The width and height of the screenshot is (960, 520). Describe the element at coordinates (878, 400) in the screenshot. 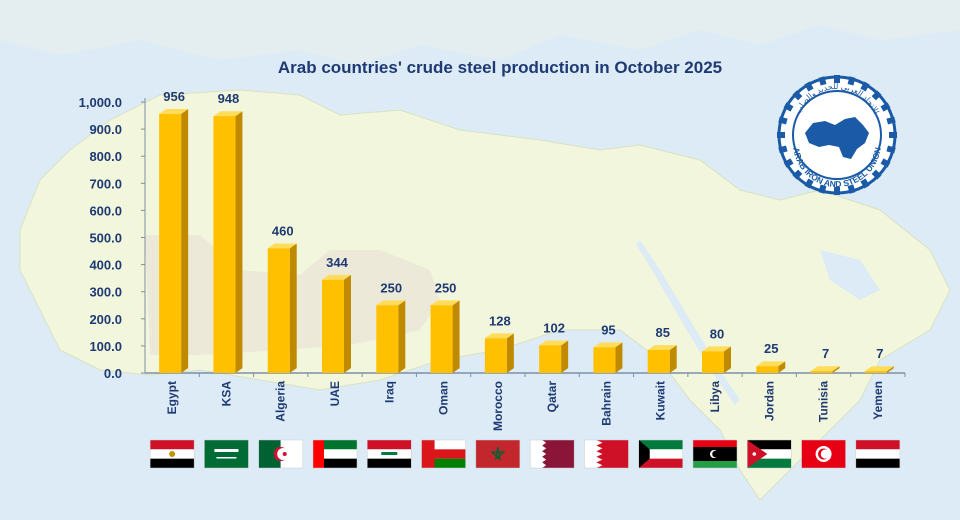

I see `x-tick-label: Yemen` at that location.